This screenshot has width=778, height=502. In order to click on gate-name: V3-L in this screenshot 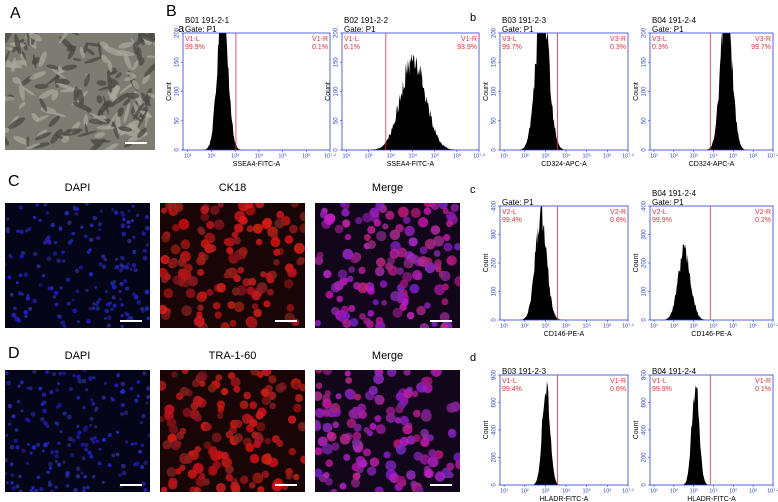, I will do `click(659, 39)`.